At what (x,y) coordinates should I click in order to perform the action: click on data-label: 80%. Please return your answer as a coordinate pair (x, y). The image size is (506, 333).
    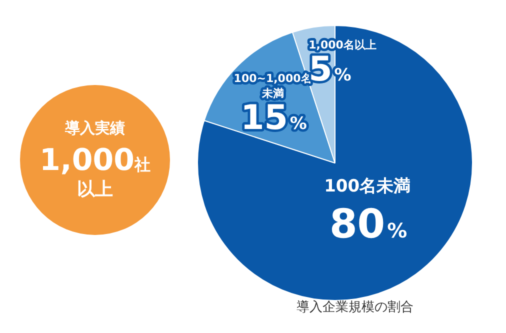
    Looking at the image, I should click on (368, 224).